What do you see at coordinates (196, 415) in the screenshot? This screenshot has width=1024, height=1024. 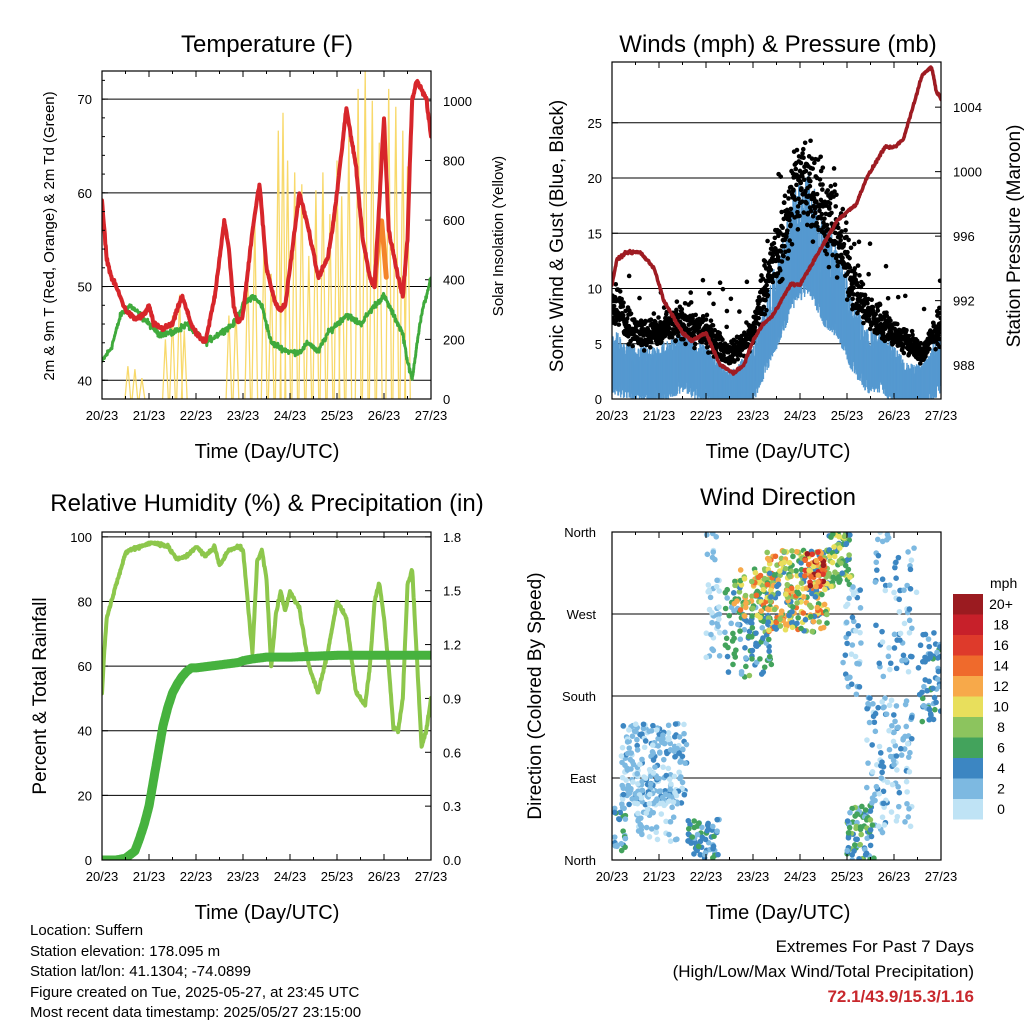 I see `temp-xtick-label: 22/23` at bounding box center [196, 415].